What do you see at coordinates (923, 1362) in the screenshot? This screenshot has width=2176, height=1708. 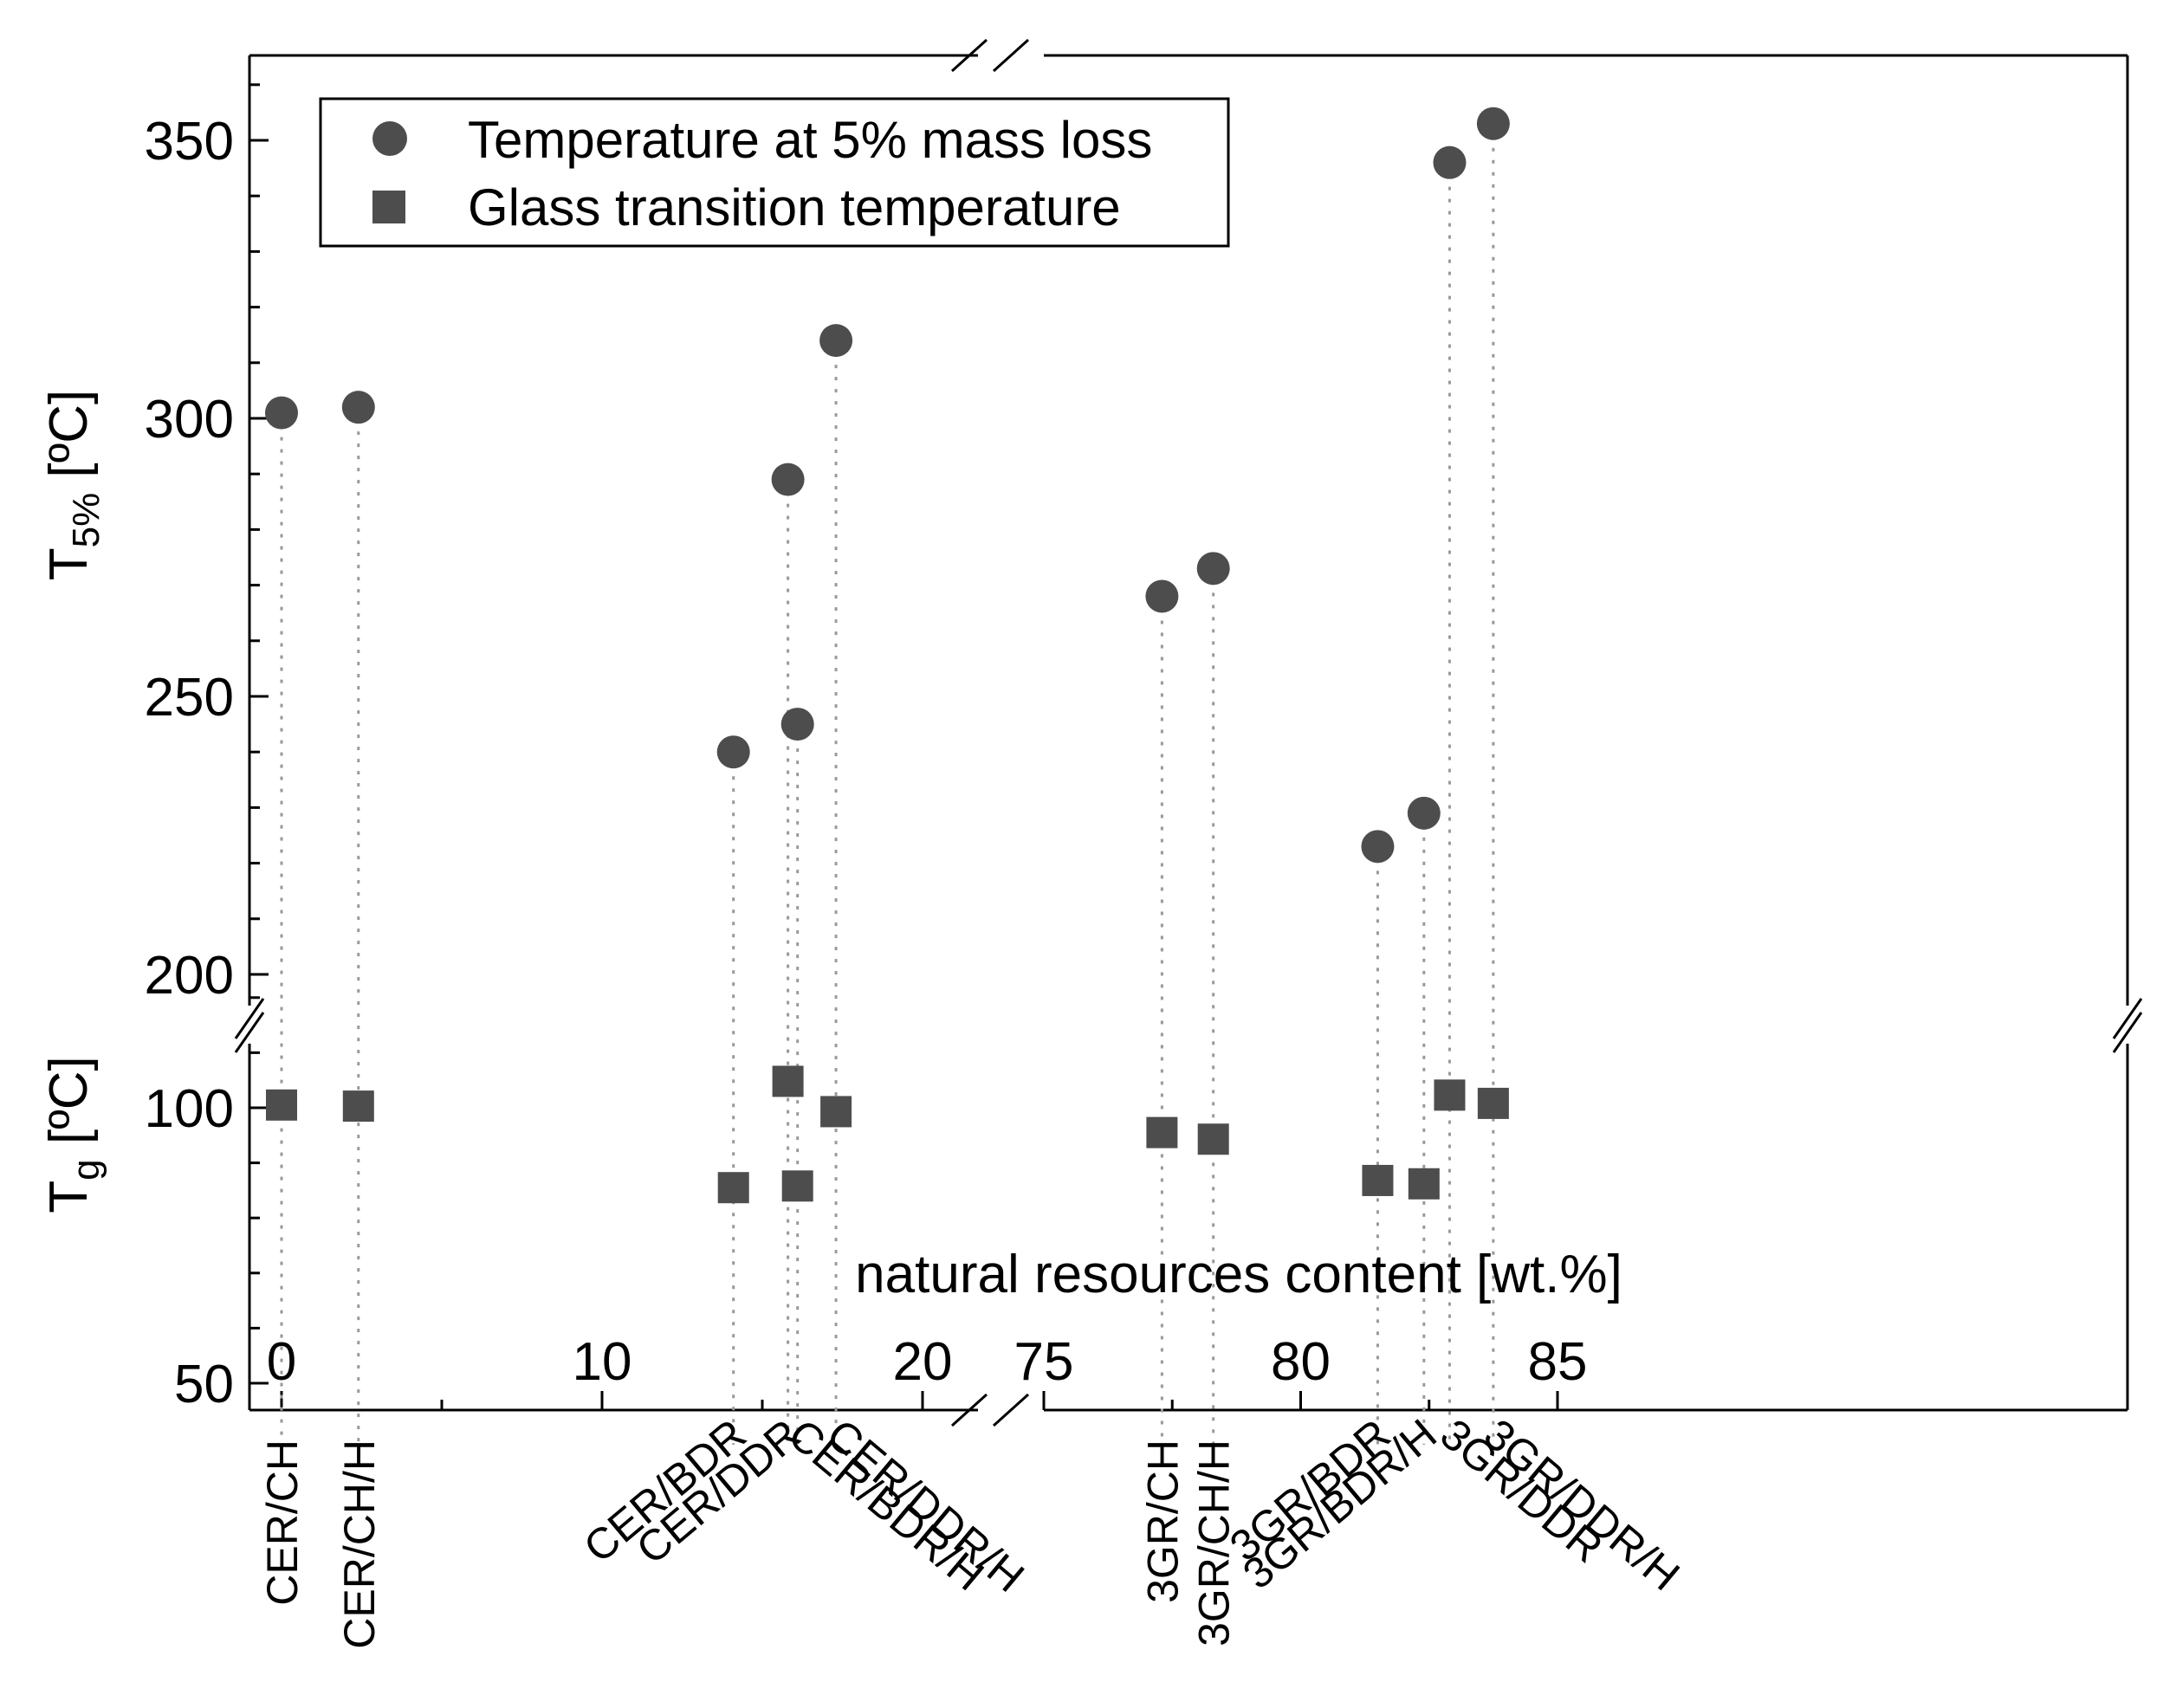 I see `x-tick-label: 20` at bounding box center [923, 1362].